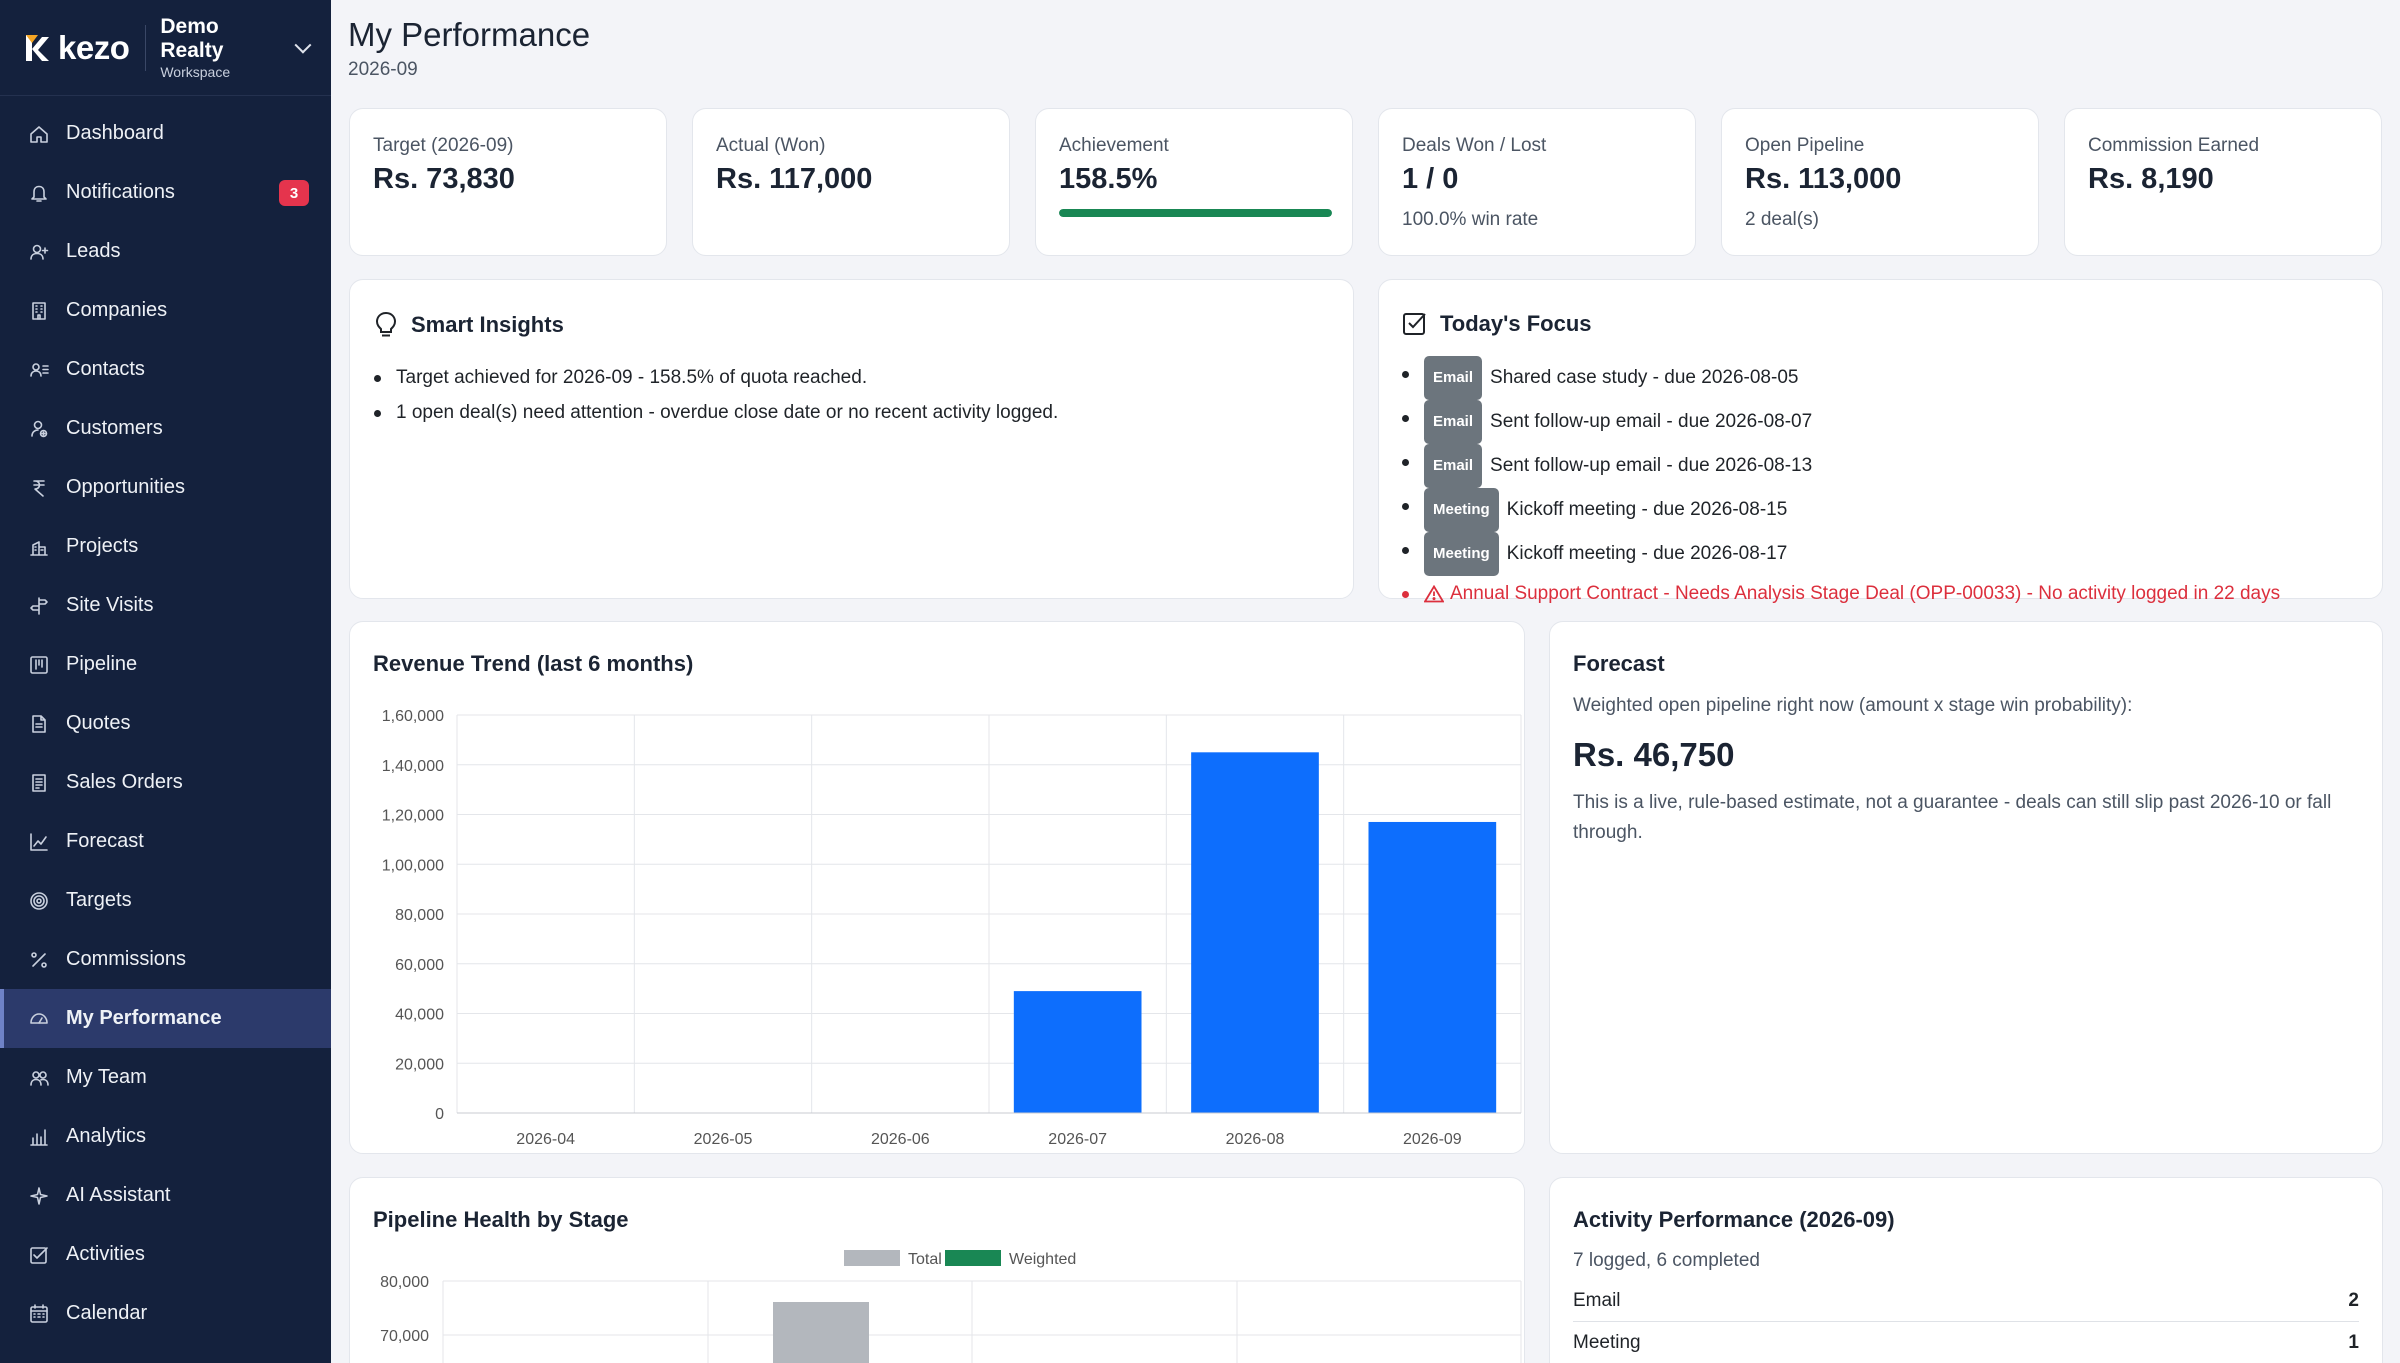 The width and height of the screenshot is (2400, 1363). Describe the element at coordinates (419, 965) in the screenshot. I see `y-tick-label: 60,000` at that location.